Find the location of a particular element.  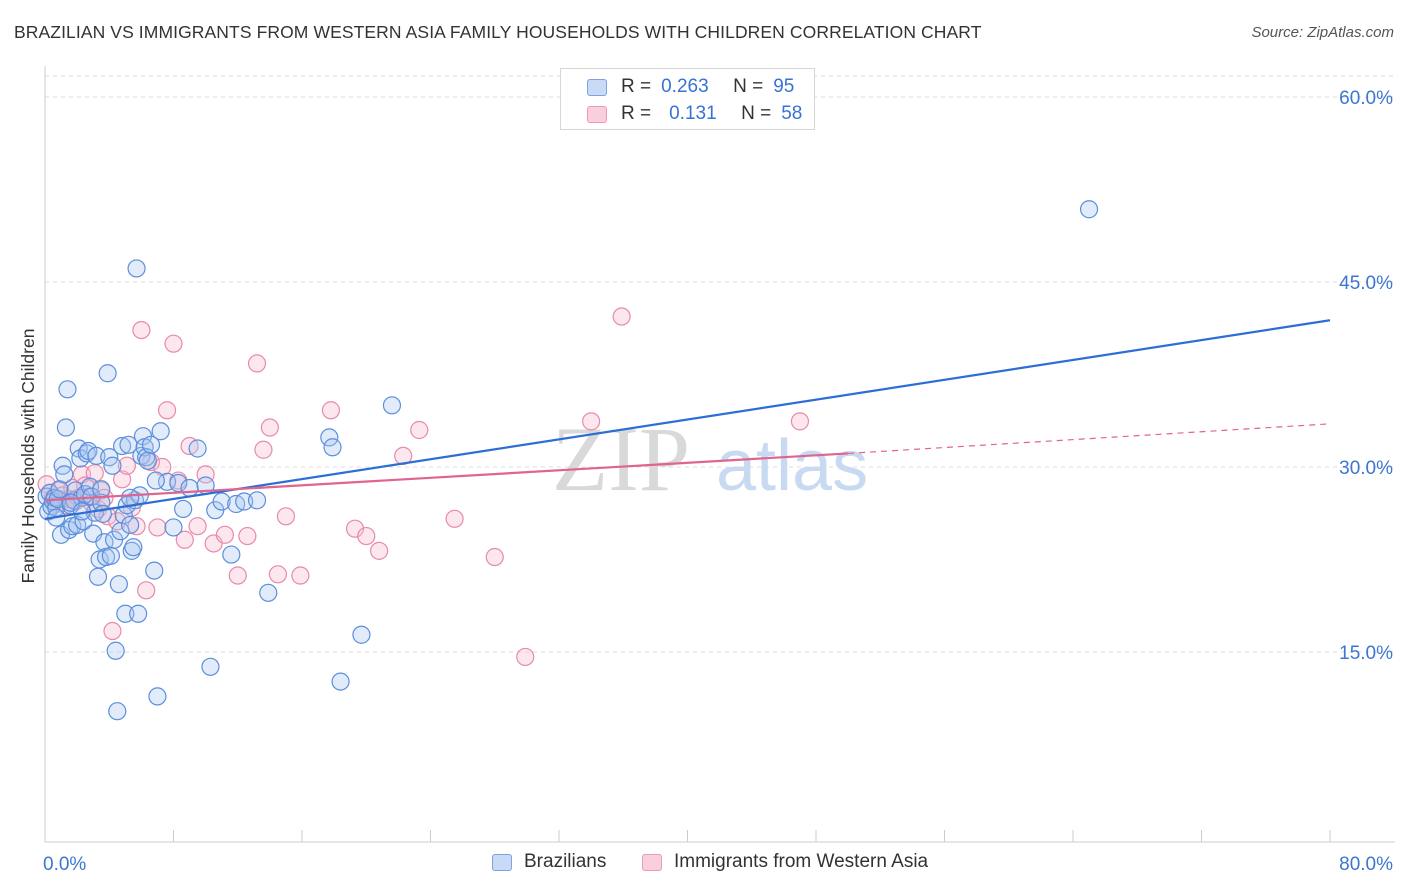

bottom-legend-western-asia: Immigrants from Western Asia is located at coordinates (785, 862).